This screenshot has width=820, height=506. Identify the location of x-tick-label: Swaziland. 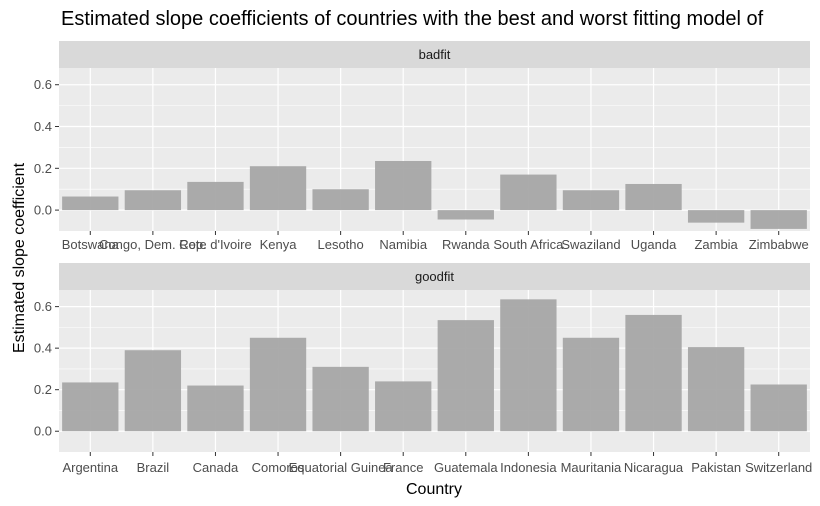
(590, 244).